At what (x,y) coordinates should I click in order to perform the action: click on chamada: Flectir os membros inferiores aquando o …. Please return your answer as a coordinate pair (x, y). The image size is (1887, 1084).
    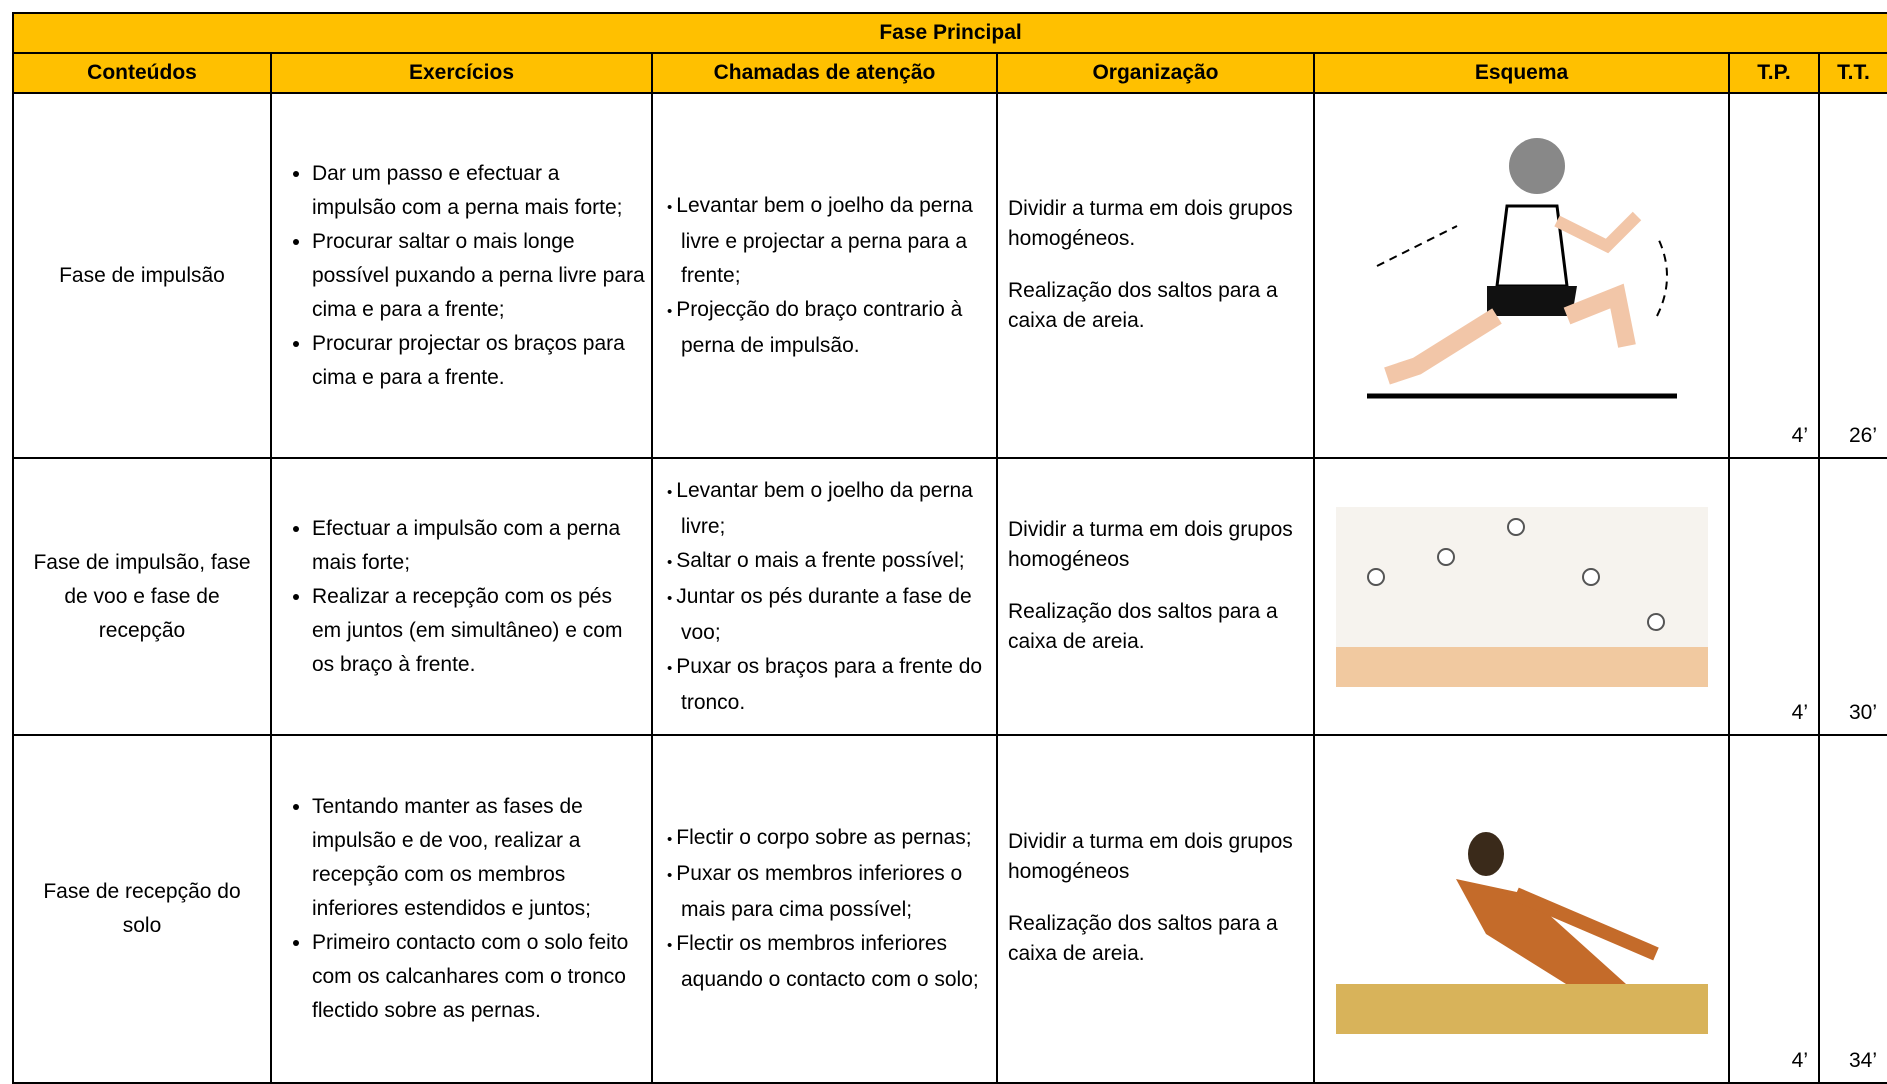
    Looking at the image, I should click on (833, 962).